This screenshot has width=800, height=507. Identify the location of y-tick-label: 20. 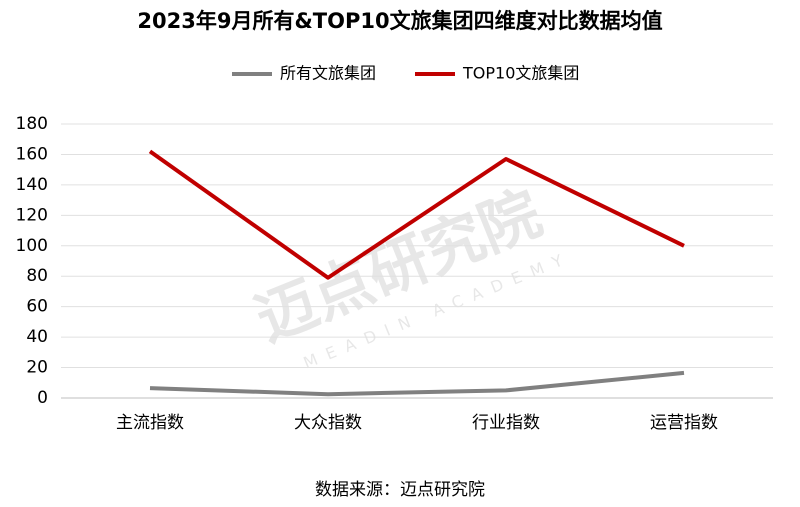
(37, 368).